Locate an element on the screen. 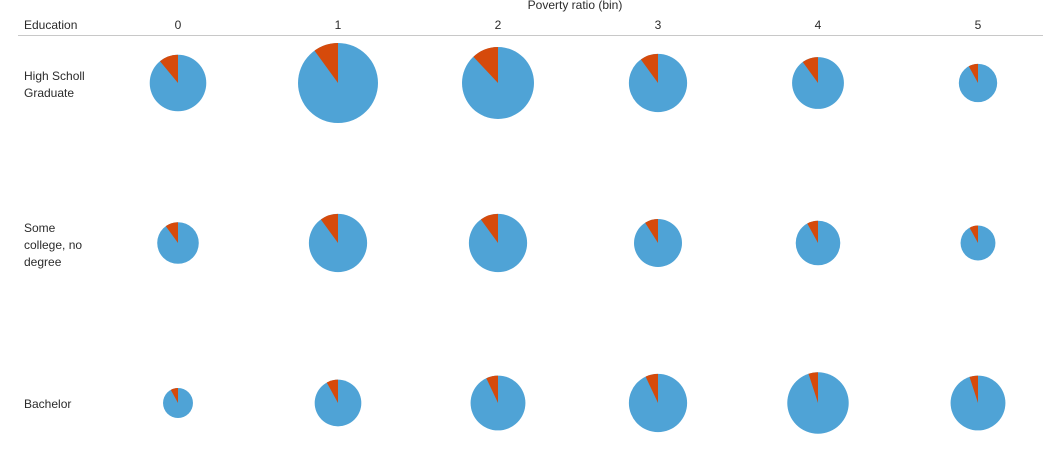 Image resolution: width=1043 pixels, height=456 pixels. pie-r1-c5 is located at coordinates (978, 83).